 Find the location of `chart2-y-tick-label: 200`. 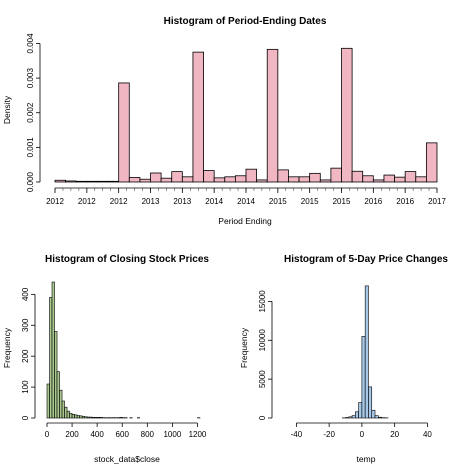

chart2-y-tick-label: 200 is located at coordinates (25, 356).